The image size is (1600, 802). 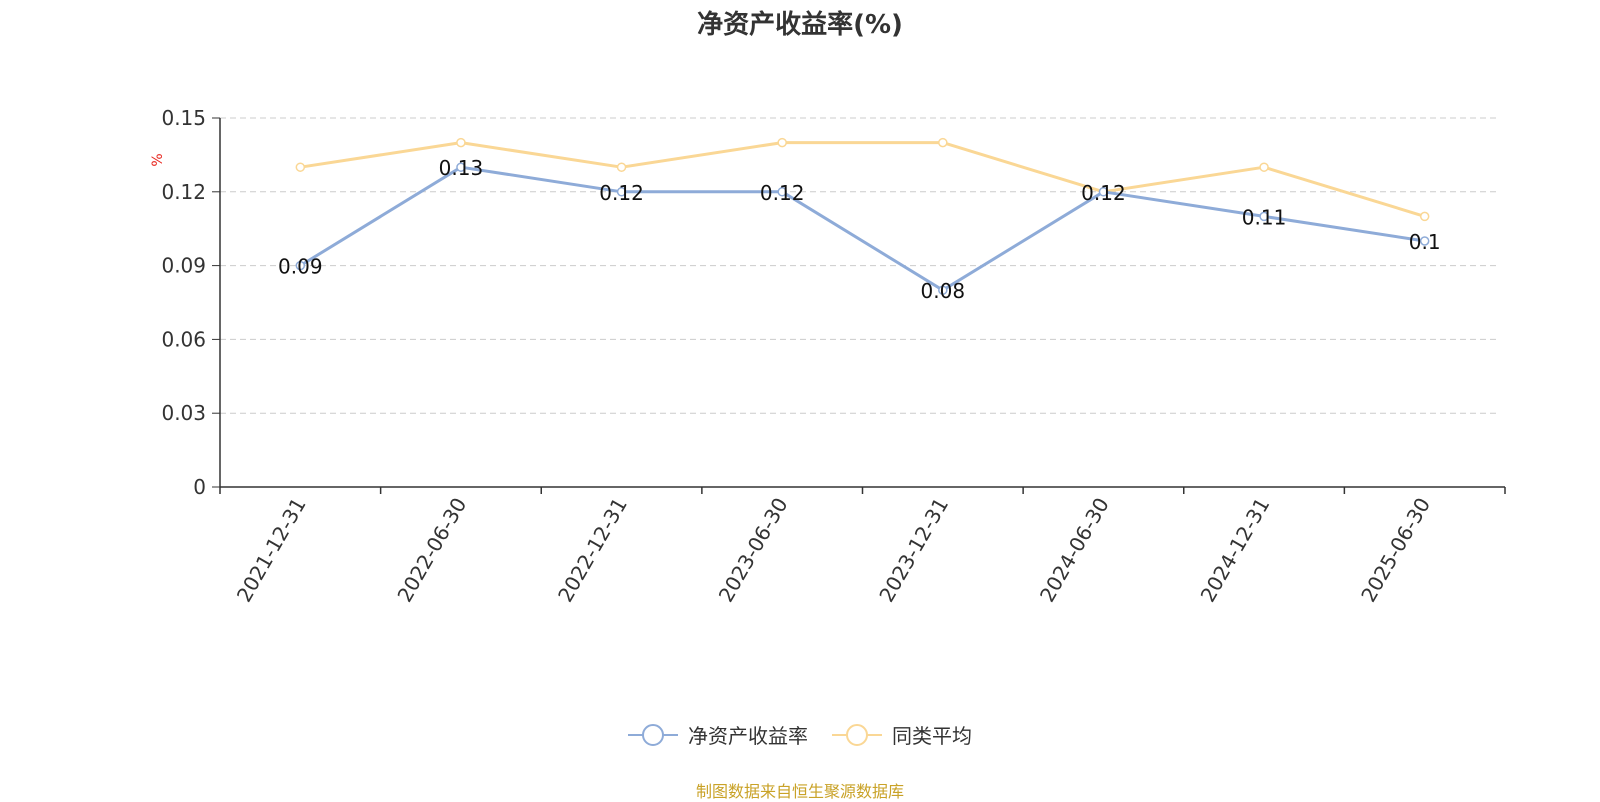 I want to click on data-label: 0.11, so click(x=1264, y=217).